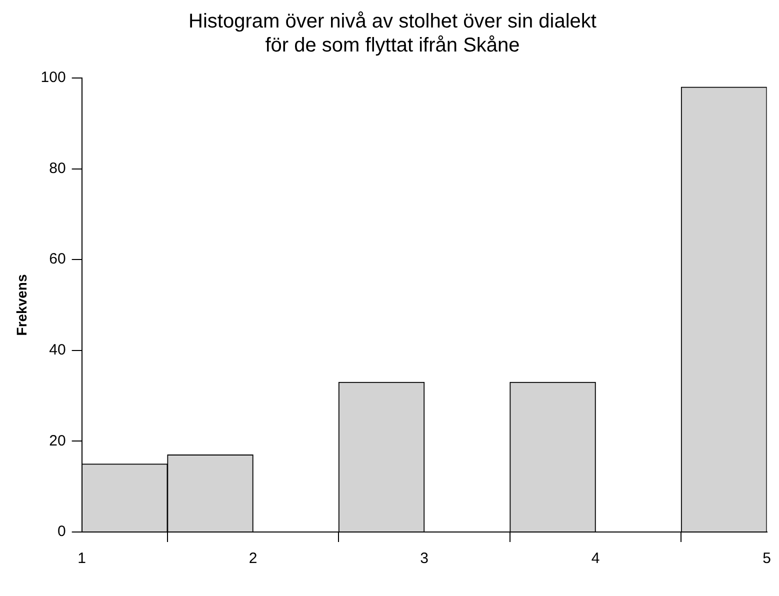 This screenshot has width=779, height=596. What do you see at coordinates (595, 559) in the screenshot?
I see `x-tick-label: 4` at bounding box center [595, 559].